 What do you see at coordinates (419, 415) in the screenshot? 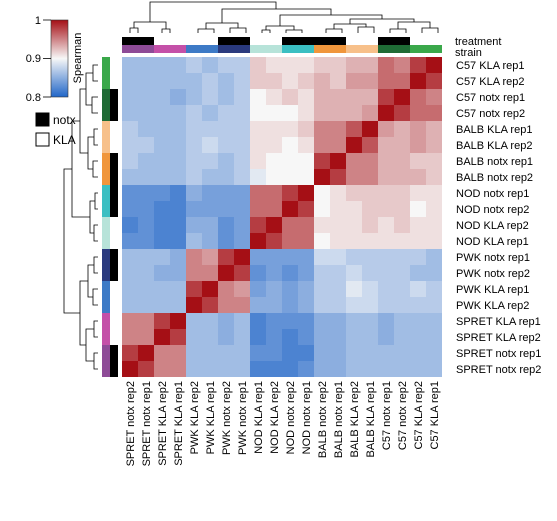
I see `column-label: C57 KLA rep2` at bounding box center [419, 415].